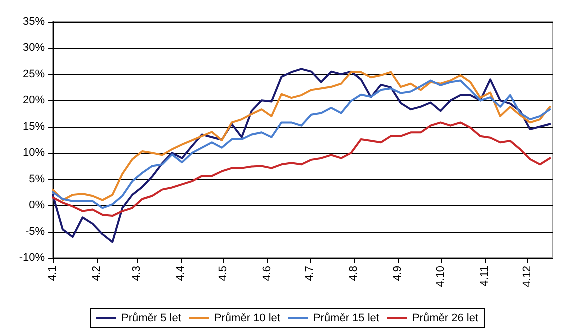 Image resolution: width=575 pixels, height=336 pixels. What do you see at coordinates (34, 48) in the screenshot?
I see `y-tick-label: 30%` at bounding box center [34, 48].